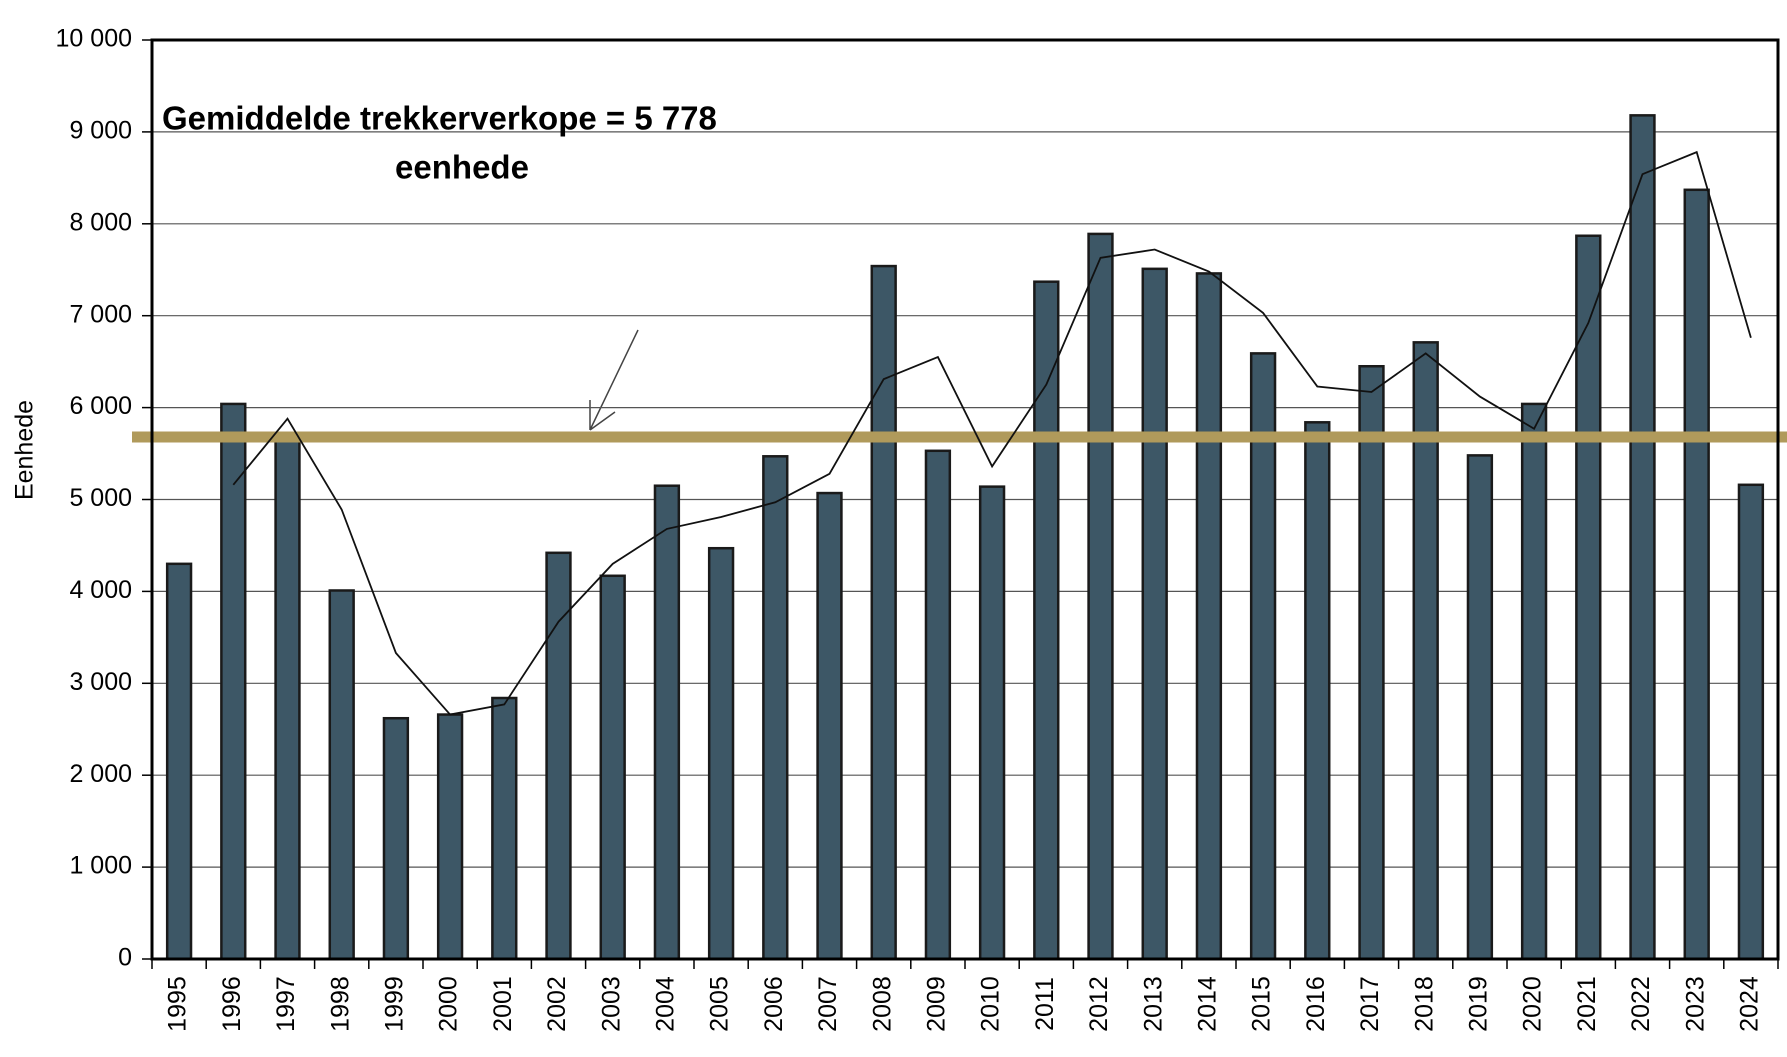 Image resolution: width=1787 pixels, height=1057 pixels. What do you see at coordinates (666, 1004) in the screenshot?
I see `x-tick-label: 2004` at bounding box center [666, 1004].